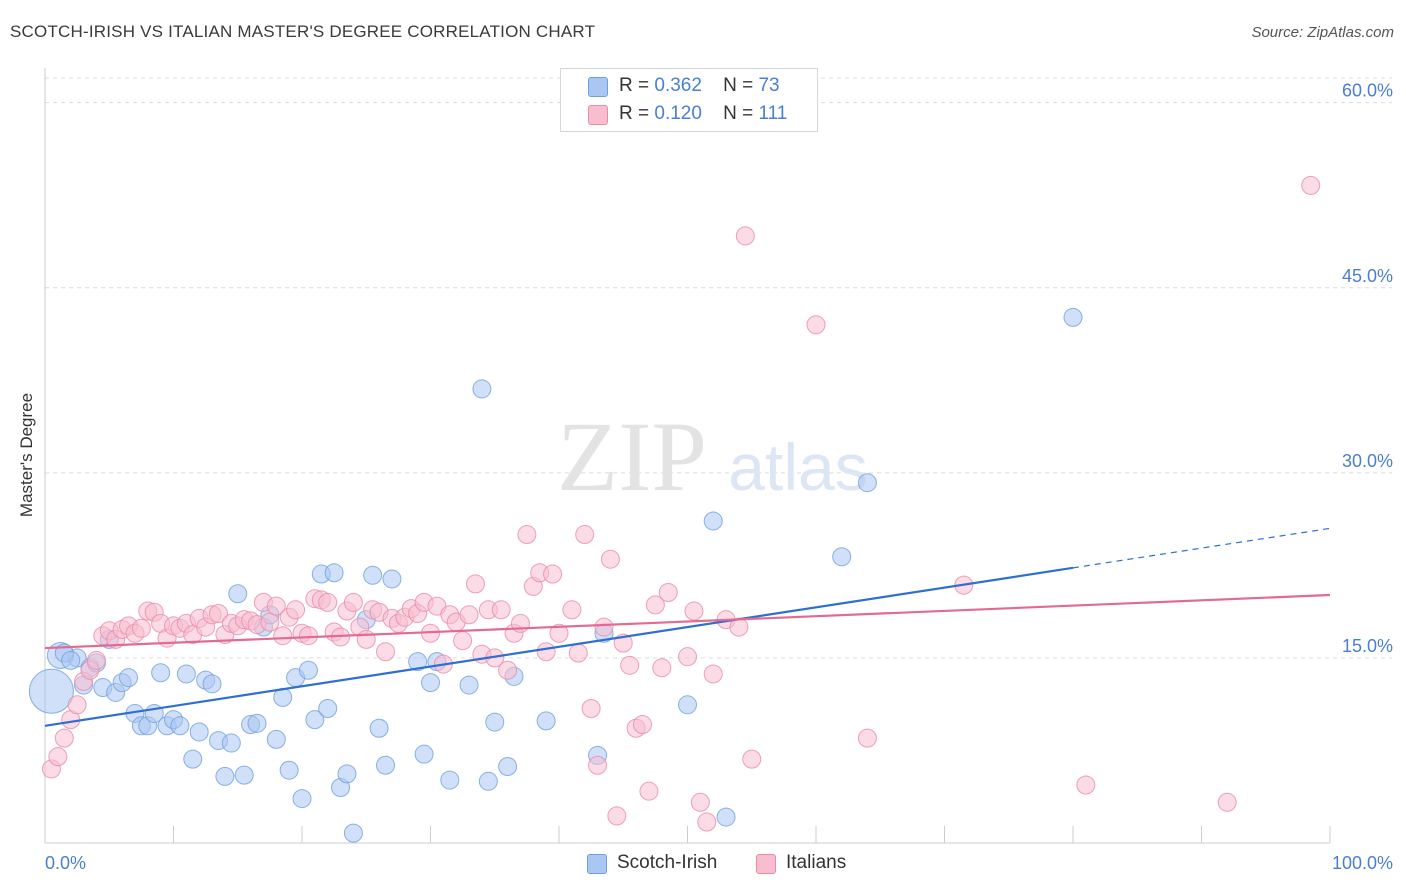  What do you see at coordinates (1367, 276) in the screenshot?
I see `y-tick-label: 45.0%` at bounding box center [1367, 276].